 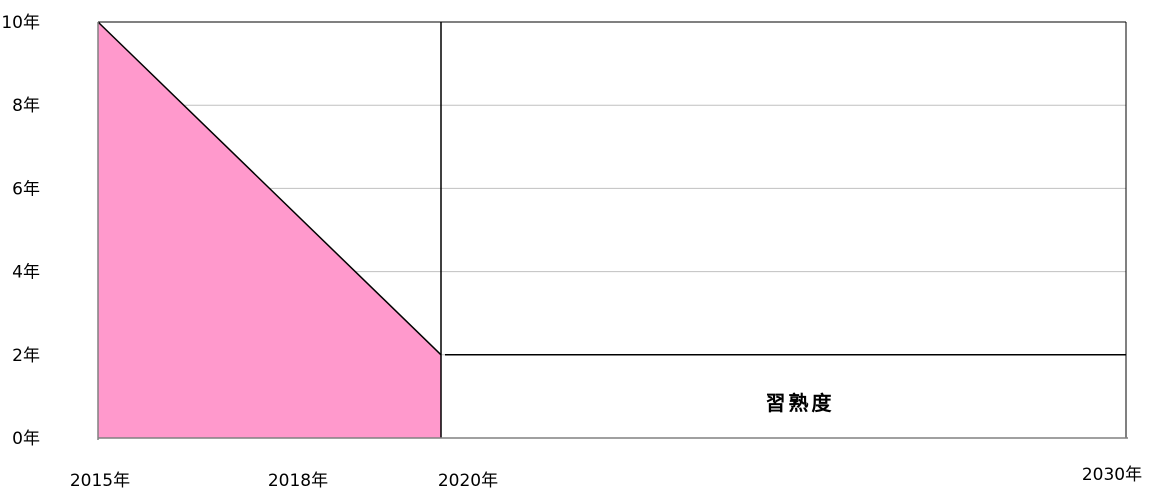 What do you see at coordinates (20, 23) in the screenshot?
I see `y-tick-label: 10年` at bounding box center [20, 23].